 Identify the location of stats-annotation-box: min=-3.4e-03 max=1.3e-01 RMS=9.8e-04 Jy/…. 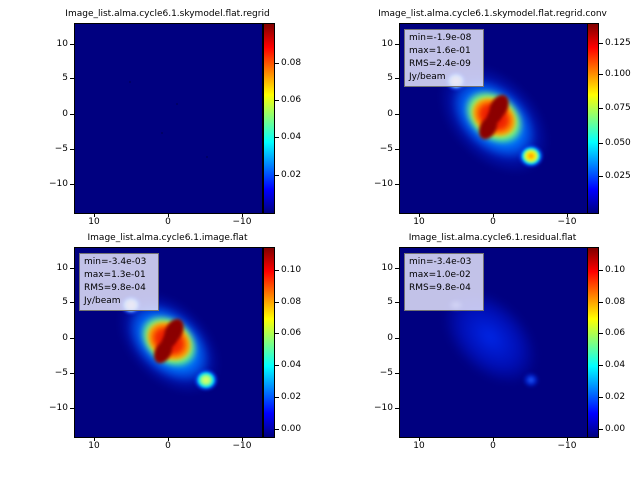
(119, 282).